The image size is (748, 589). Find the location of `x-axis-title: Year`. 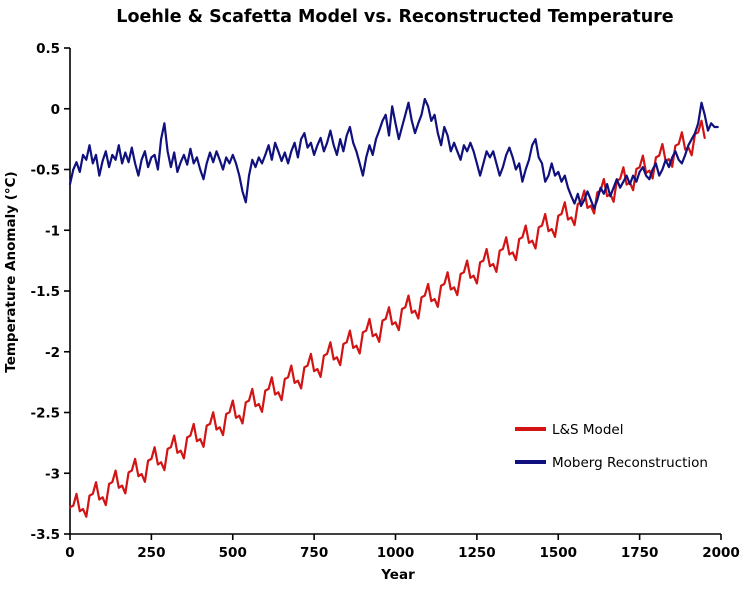

x-axis-title: Year is located at coordinates (397, 575).